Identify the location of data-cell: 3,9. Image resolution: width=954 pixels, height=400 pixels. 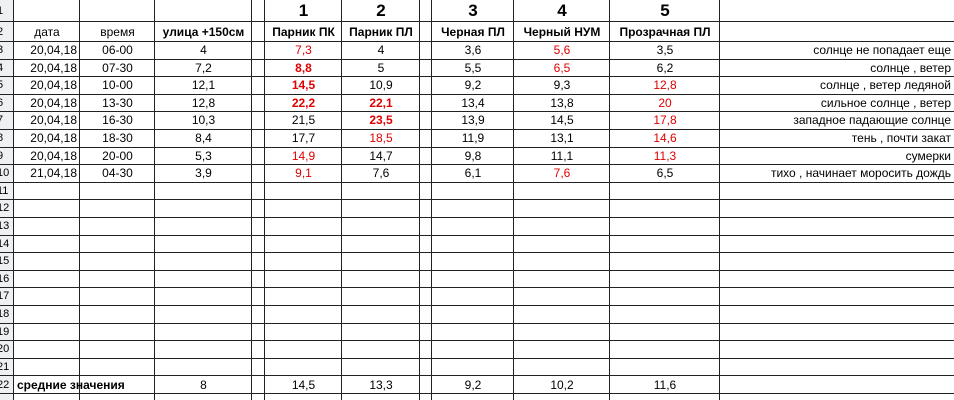
(203, 173).